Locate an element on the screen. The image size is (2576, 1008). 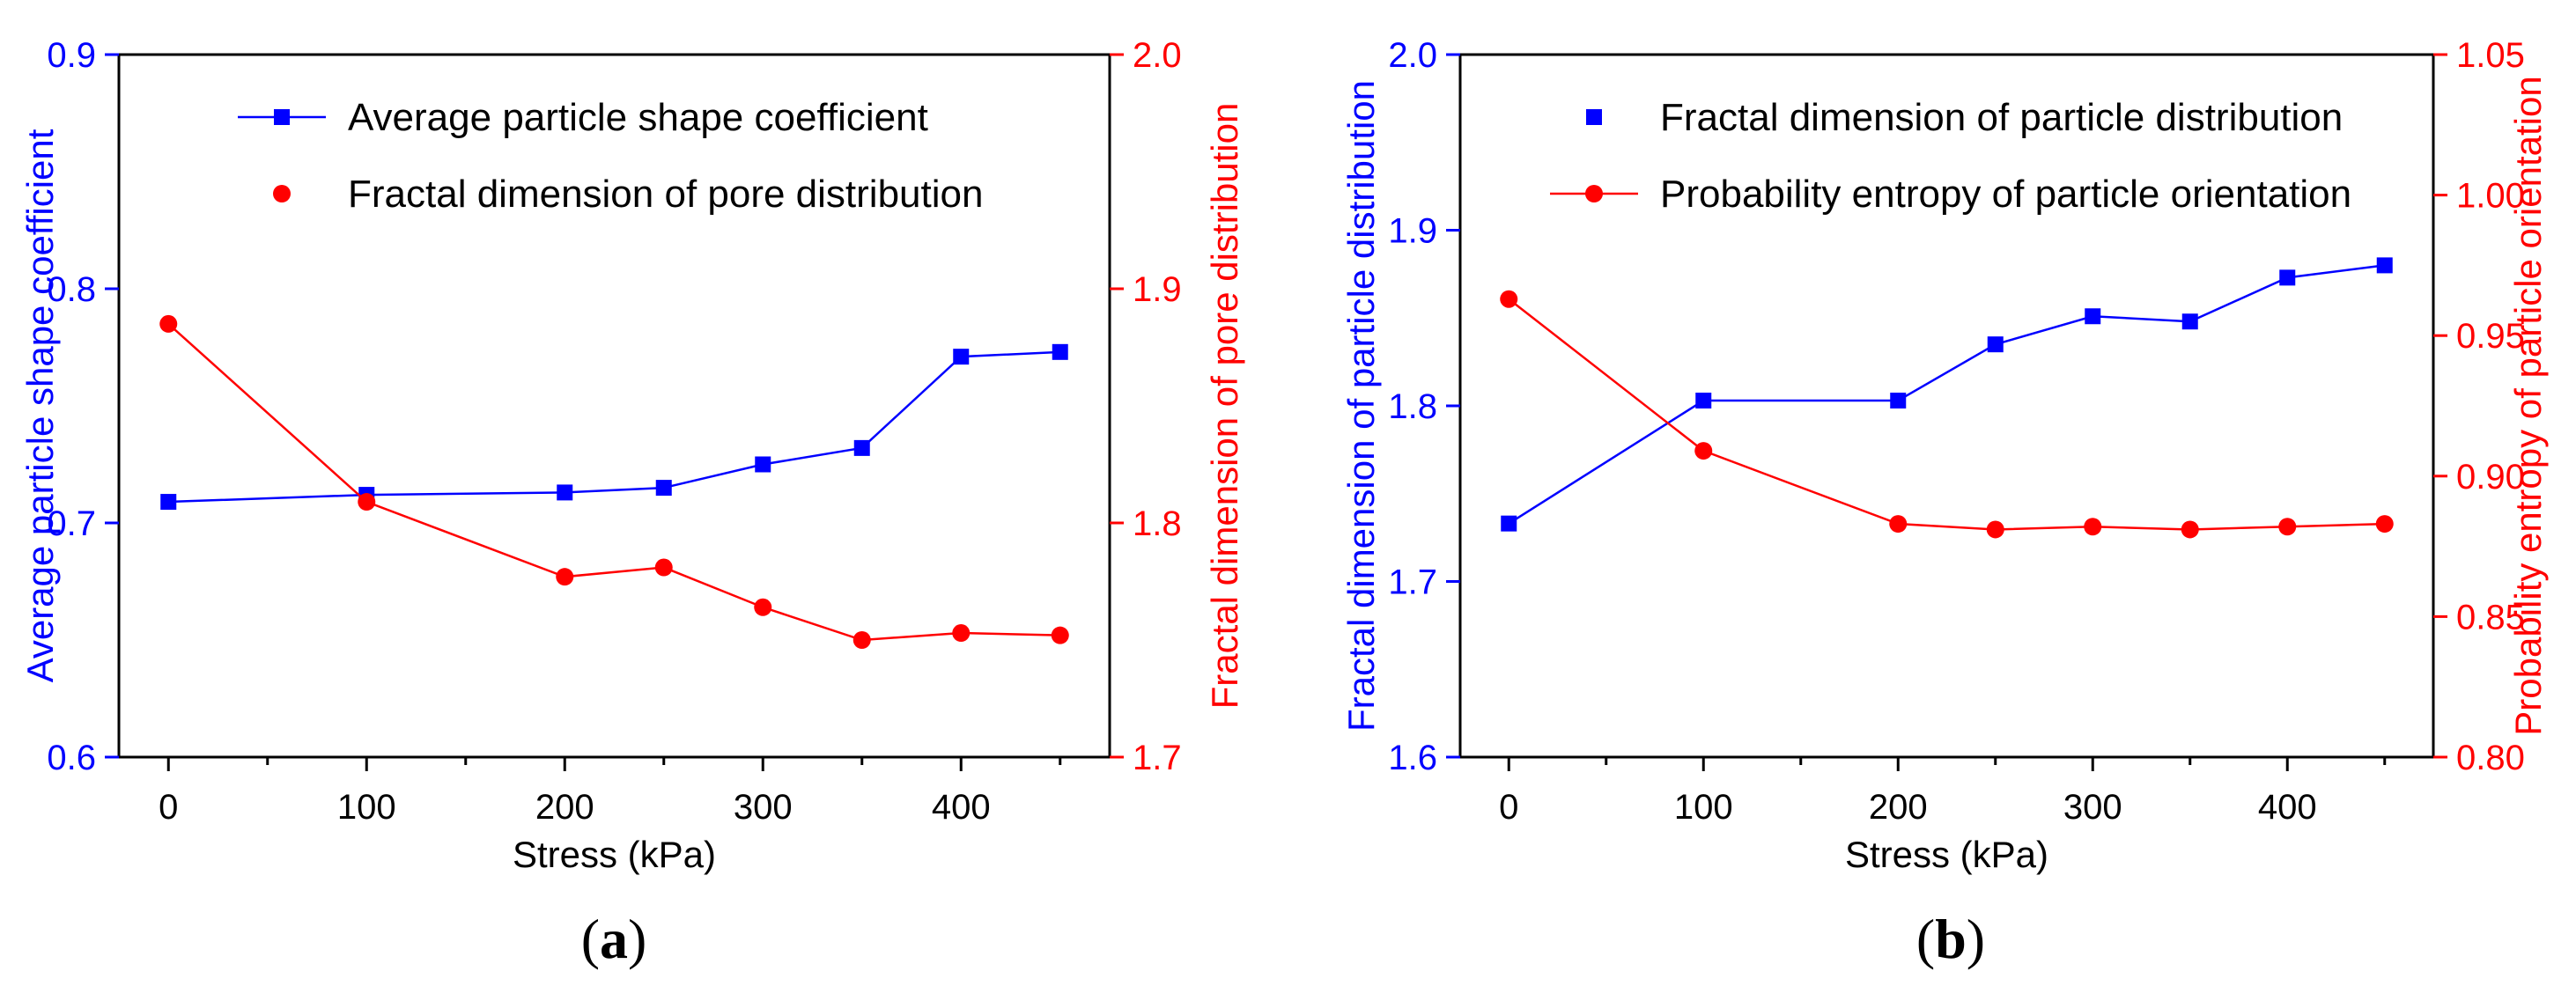
panel-label: (a) is located at coordinates (614, 939).